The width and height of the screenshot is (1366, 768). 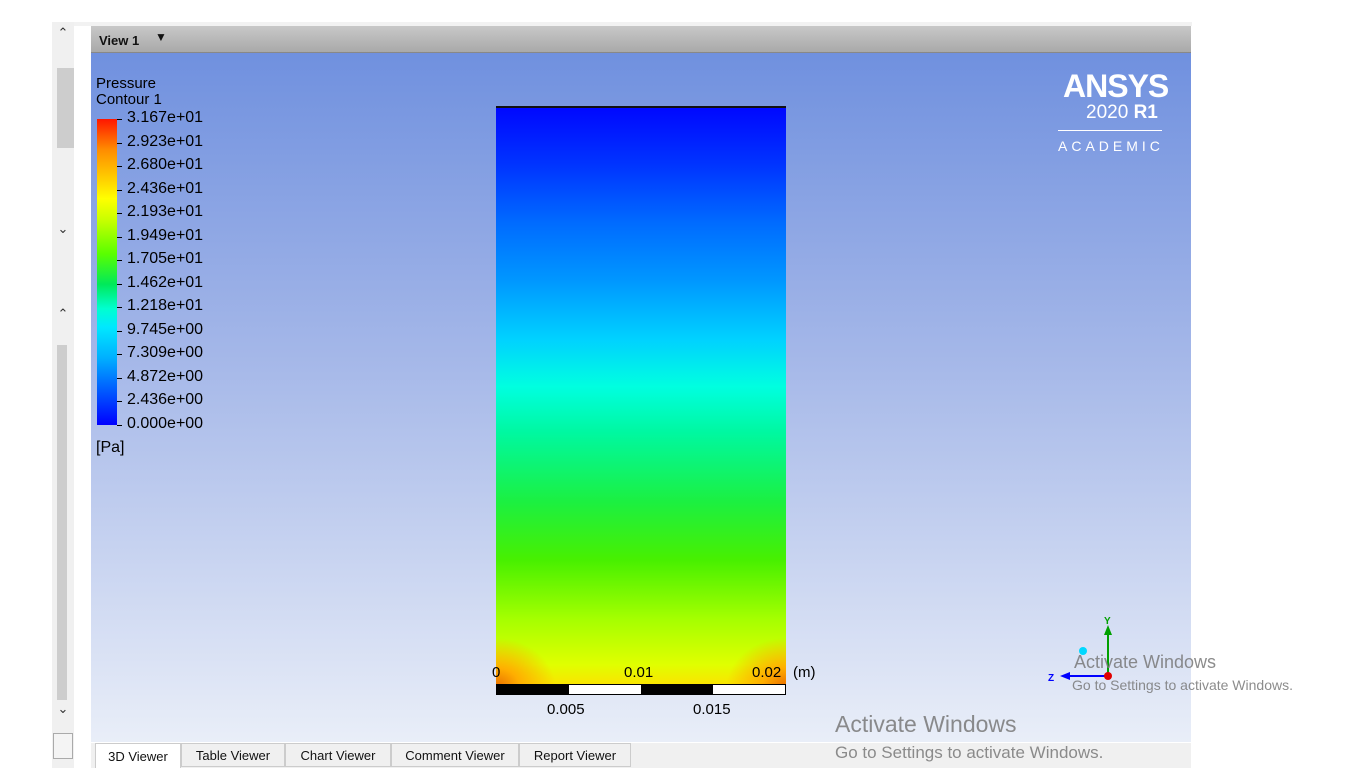 I want to click on logo-divider, so click(x=1110, y=130).